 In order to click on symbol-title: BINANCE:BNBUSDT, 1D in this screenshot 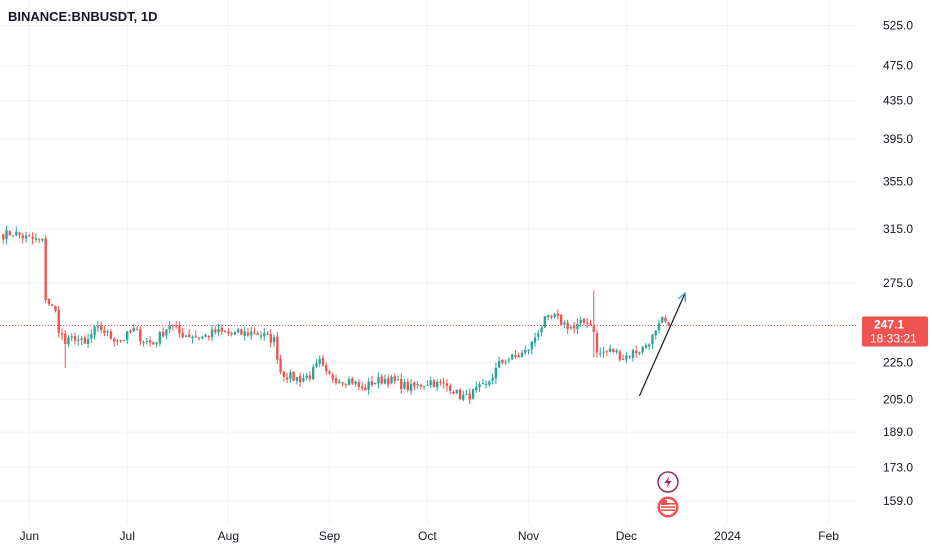, I will do `click(83, 16)`.